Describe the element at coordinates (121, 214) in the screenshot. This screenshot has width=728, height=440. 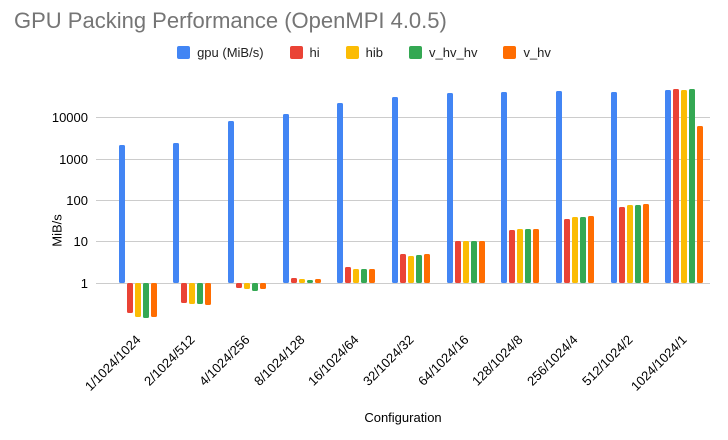
I see `bar-gpu-mib-s--1-1024-1024` at that location.